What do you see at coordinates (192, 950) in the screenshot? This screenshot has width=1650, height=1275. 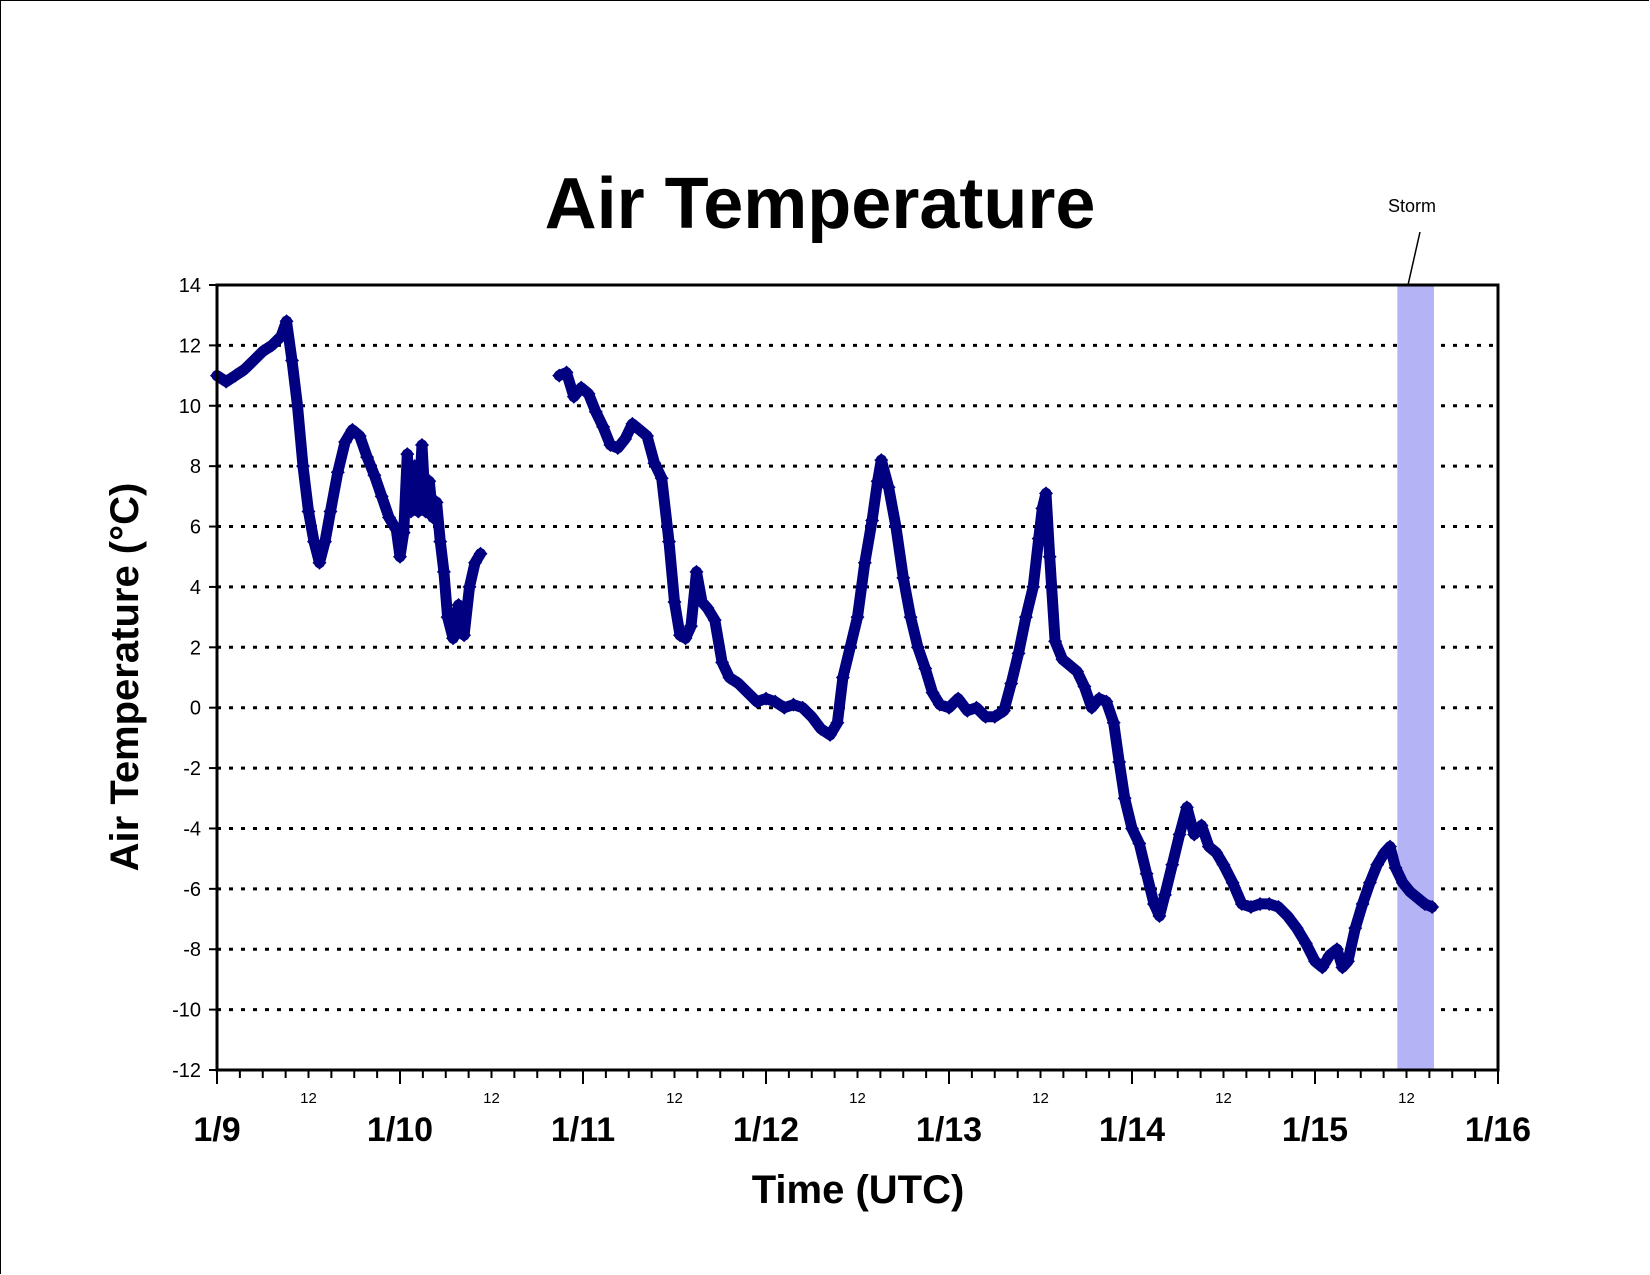 I see `y-tick-label: -8` at bounding box center [192, 950].